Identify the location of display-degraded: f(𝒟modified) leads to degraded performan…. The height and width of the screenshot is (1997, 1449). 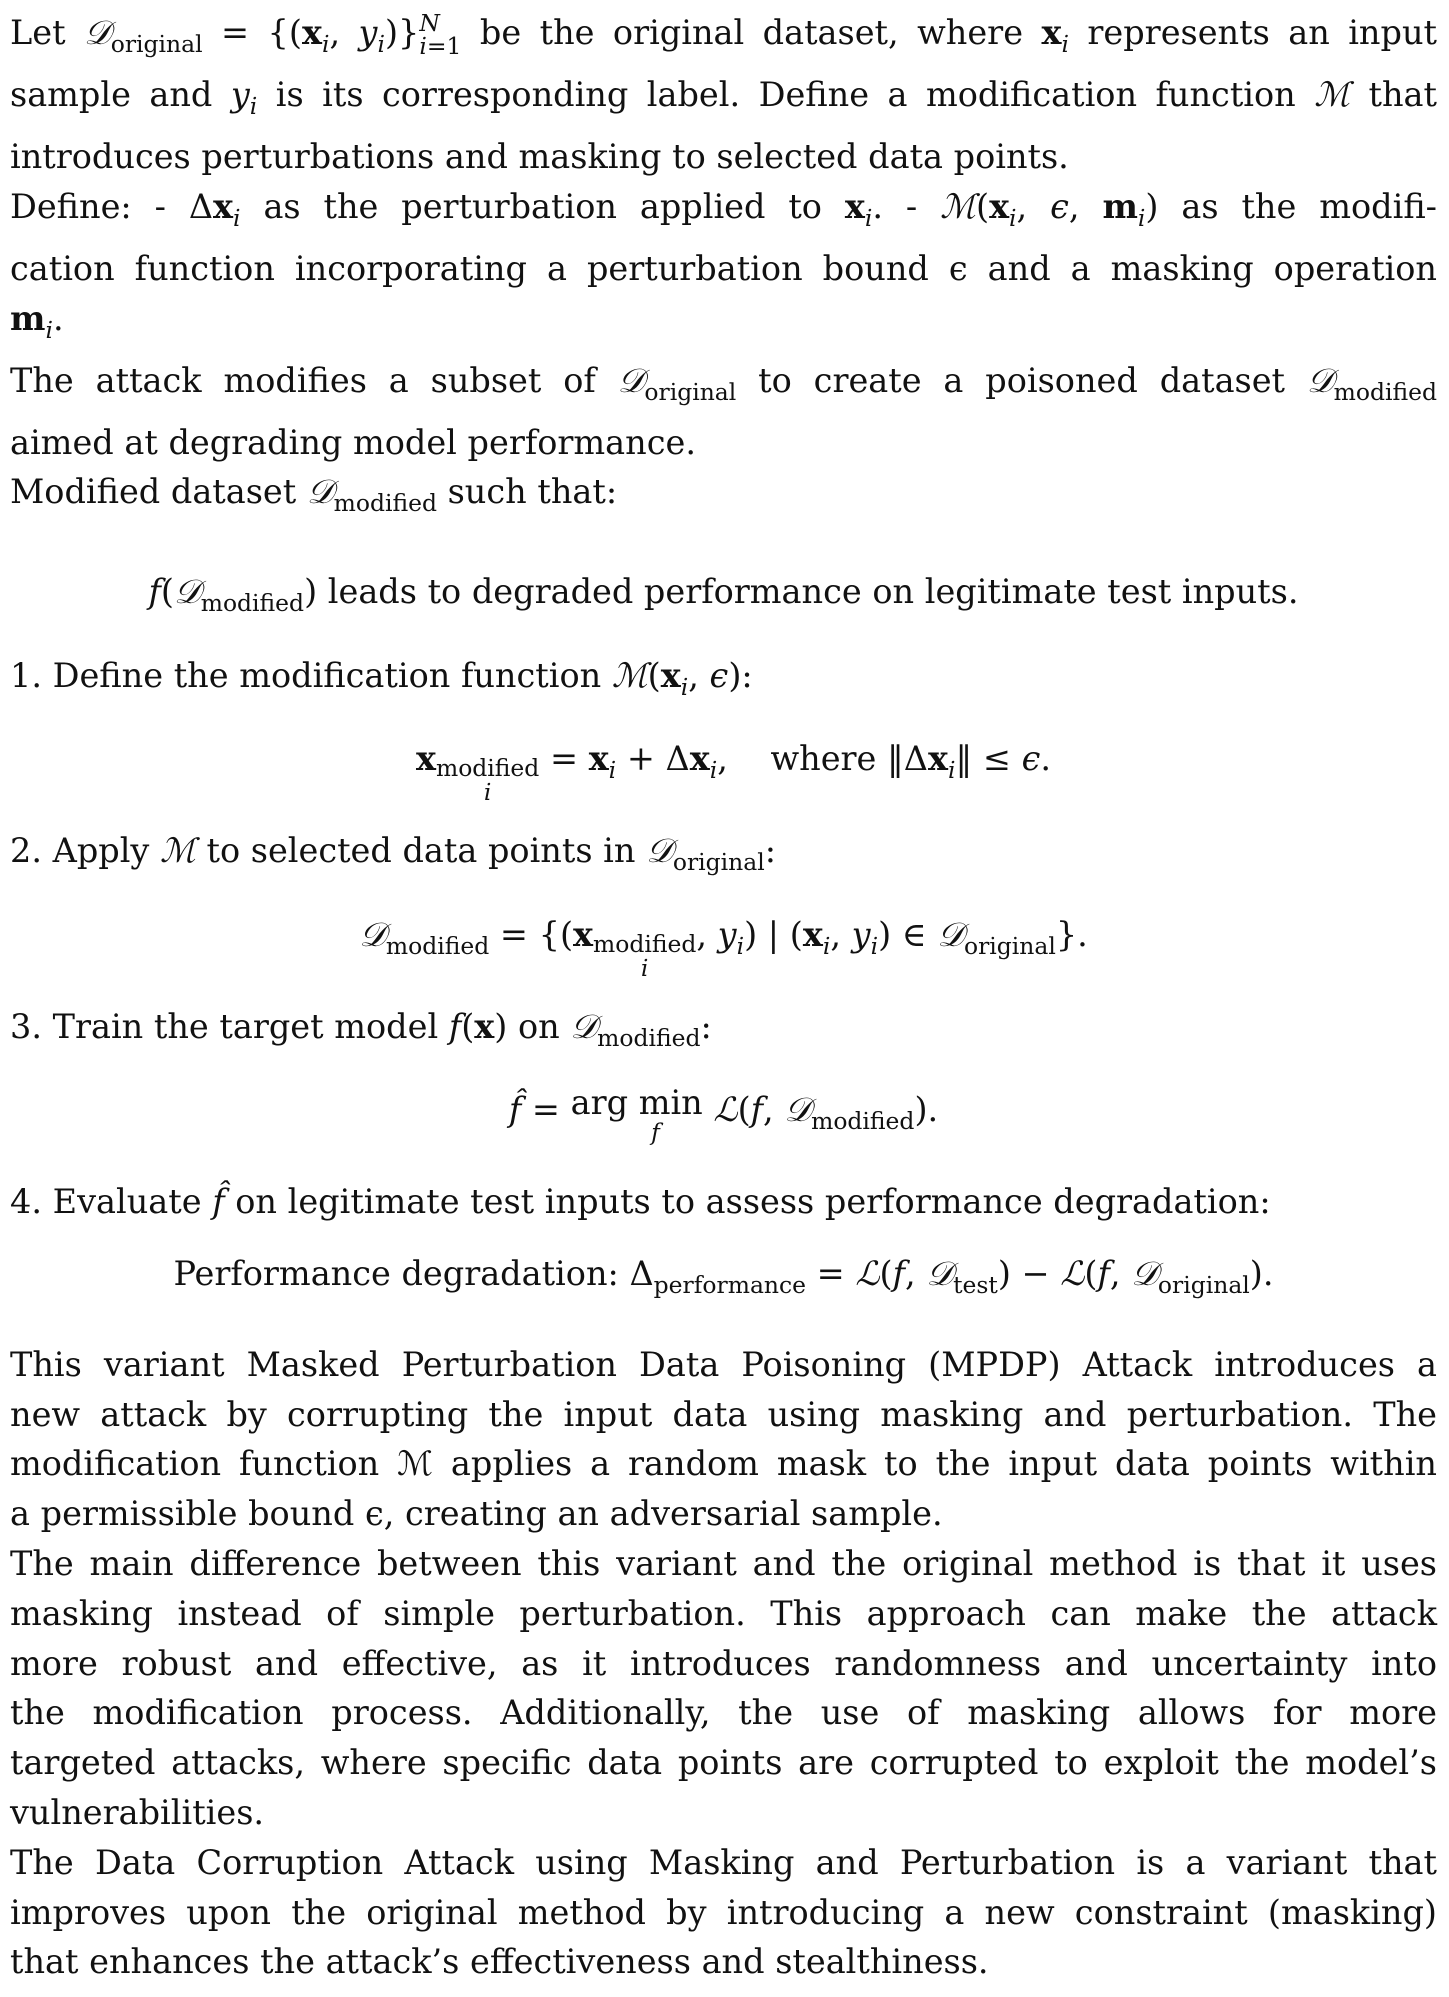
(723, 595).